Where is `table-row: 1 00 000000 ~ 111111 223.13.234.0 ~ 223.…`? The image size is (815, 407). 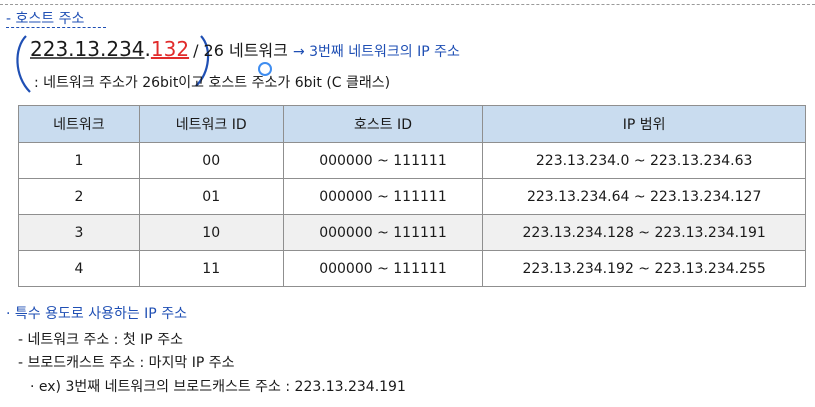 table-row: 1 00 000000 ~ 111111 223.13.234.0 ~ 223.… is located at coordinates (412, 160).